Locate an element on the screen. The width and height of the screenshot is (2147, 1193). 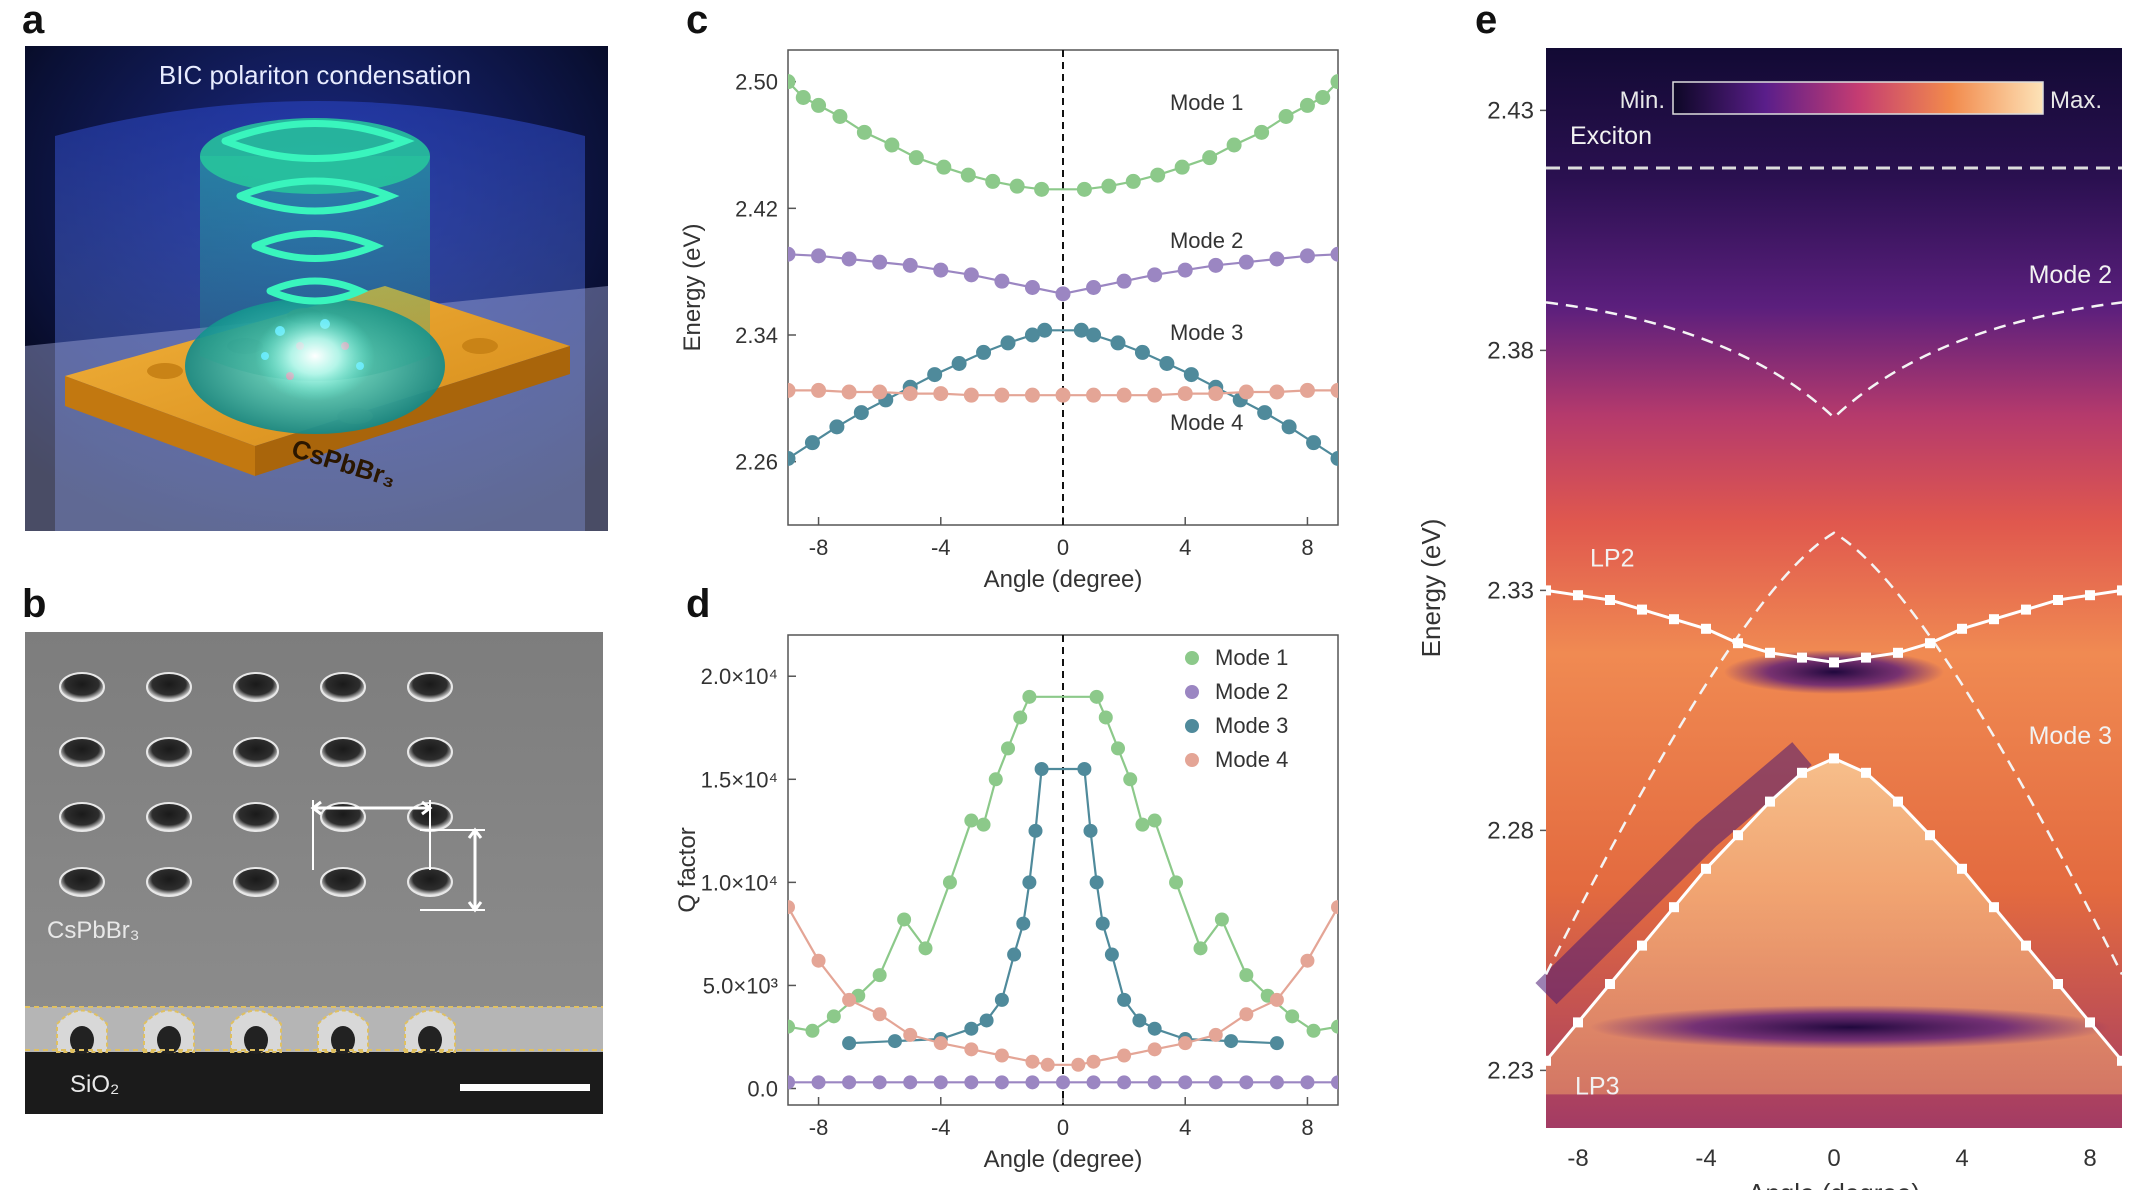
panel-letter-c: c is located at coordinates (697, 21).